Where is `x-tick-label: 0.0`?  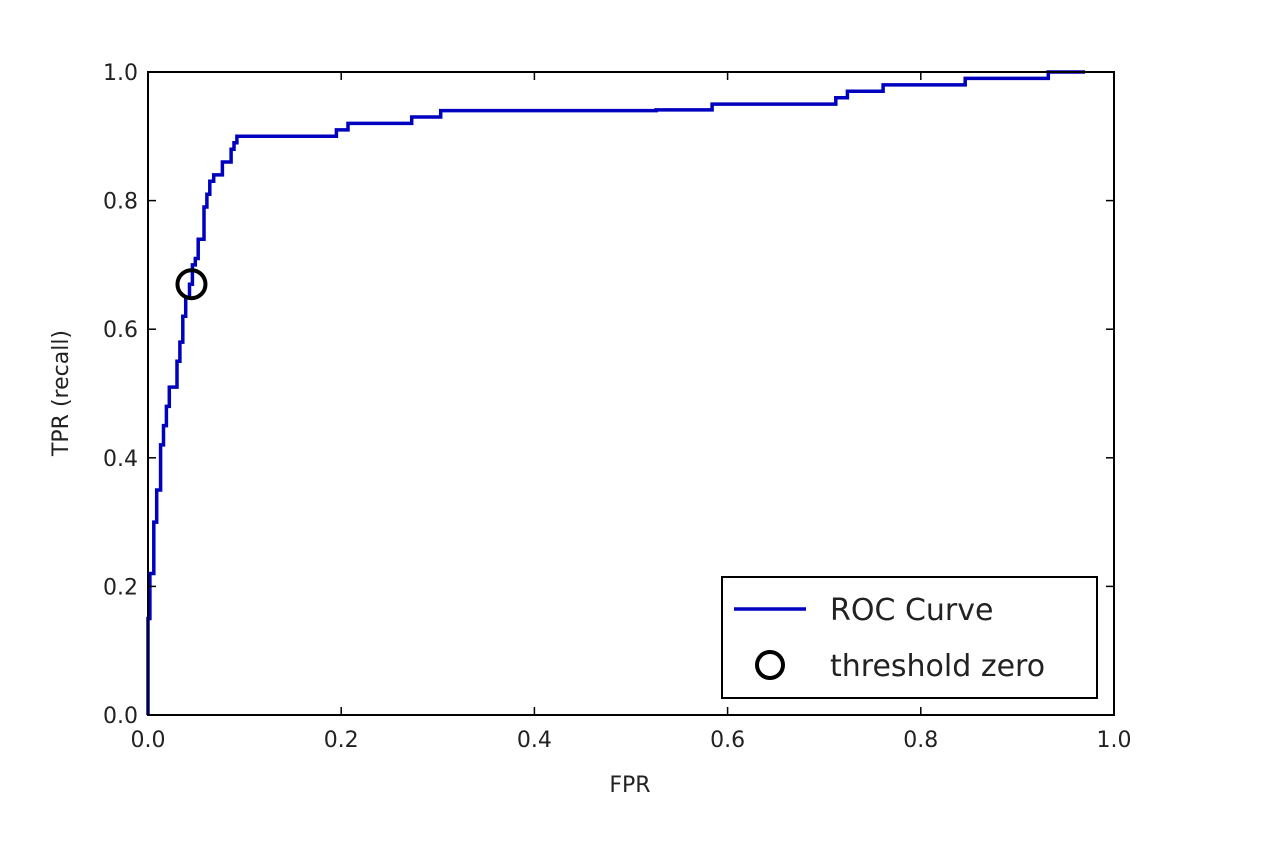
x-tick-label: 0.0 is located at coordinates (148, 740).